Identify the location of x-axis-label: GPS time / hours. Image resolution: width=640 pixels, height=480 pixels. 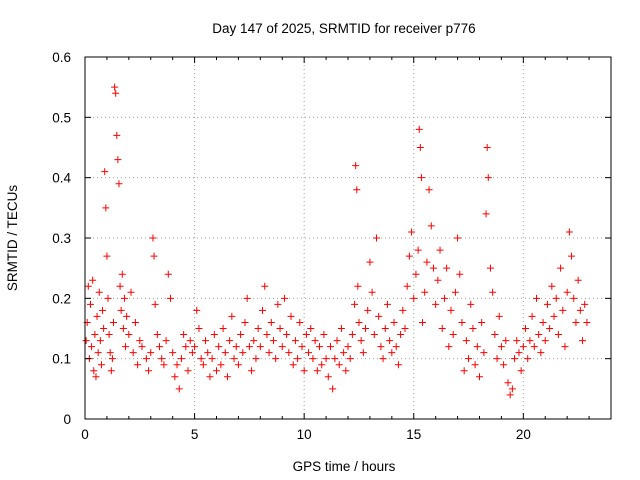
(344, 466).